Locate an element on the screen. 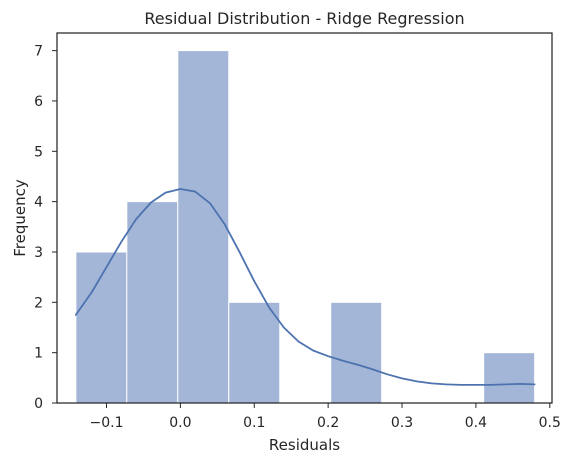 The image size is (566, 463). y-tick-label: 6 is located at coordinates (38, 102).